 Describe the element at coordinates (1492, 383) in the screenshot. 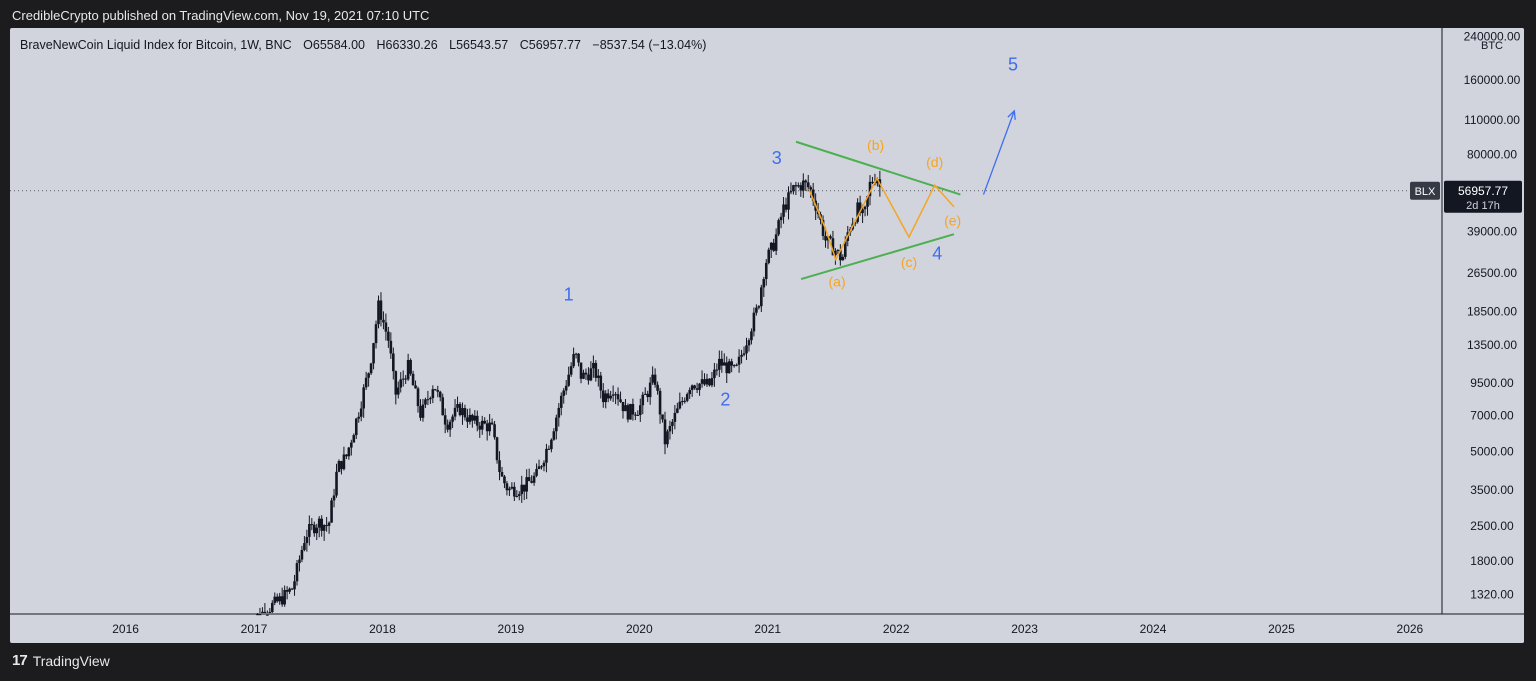

I see `y-tick-label: 9500.00` at that location.